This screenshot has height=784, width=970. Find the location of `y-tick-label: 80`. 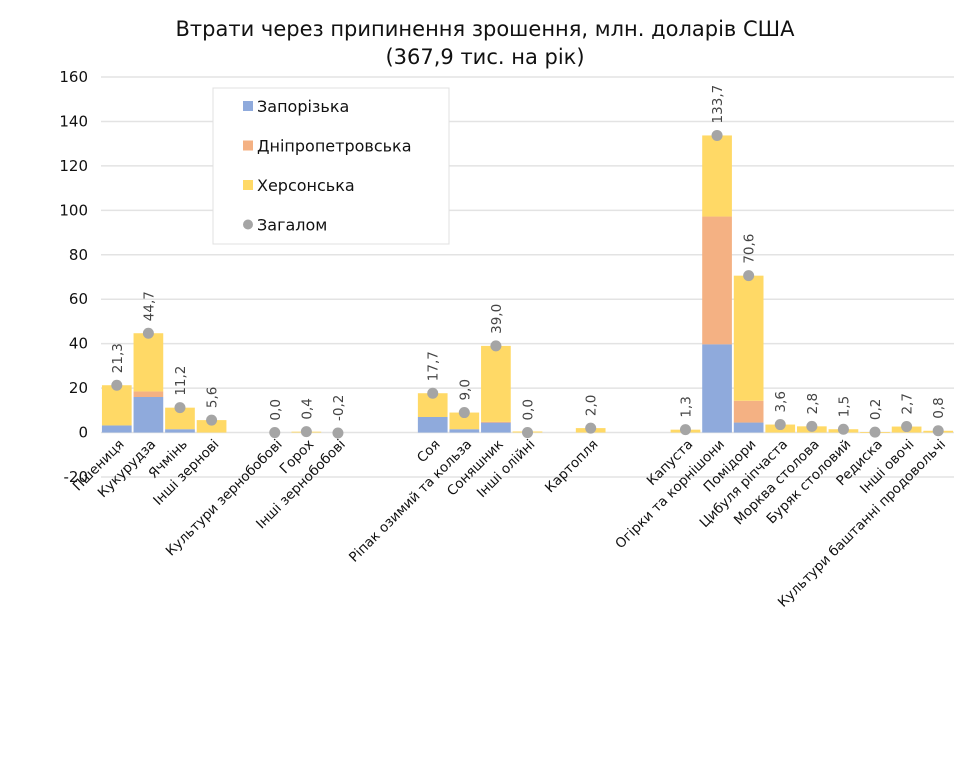

y-tick-label: 80 is located at coordinates (78, 255).